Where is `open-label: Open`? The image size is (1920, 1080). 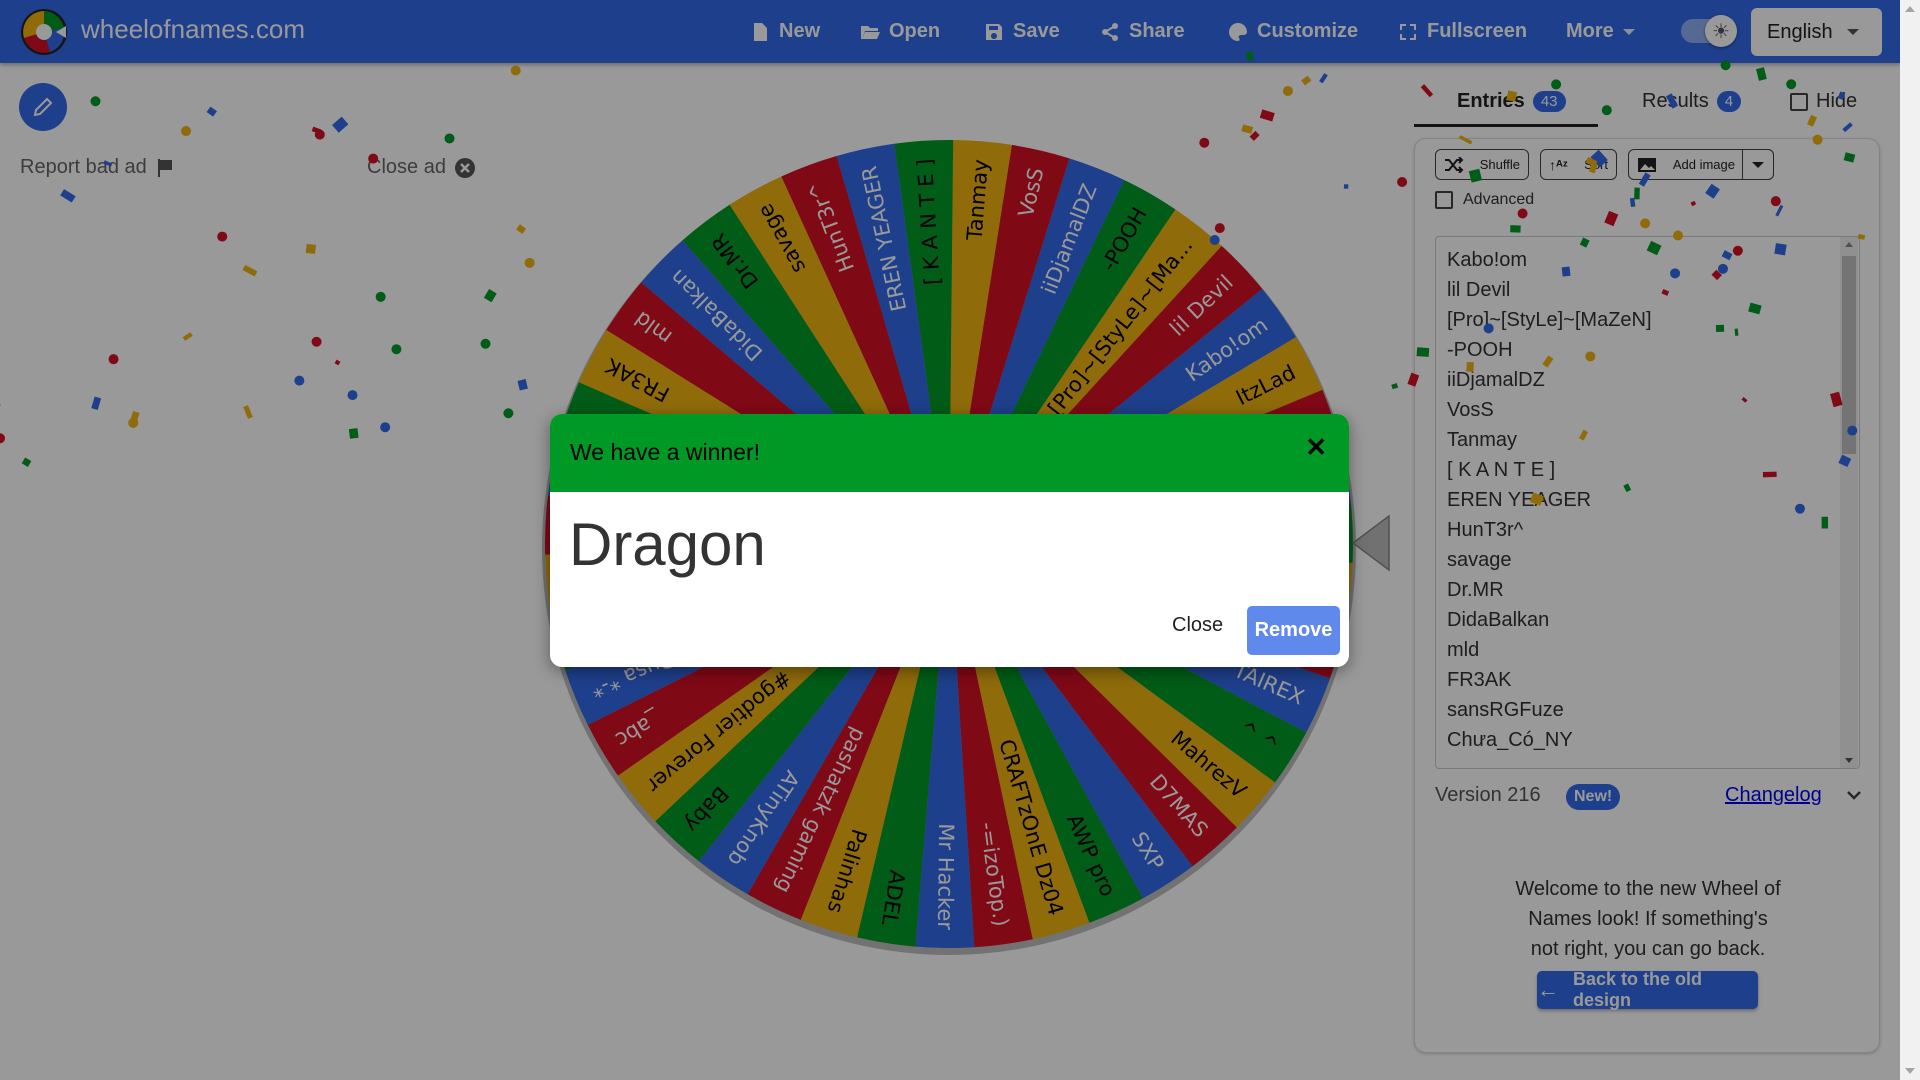 open-label: Open is located at coordinates (915, 31).